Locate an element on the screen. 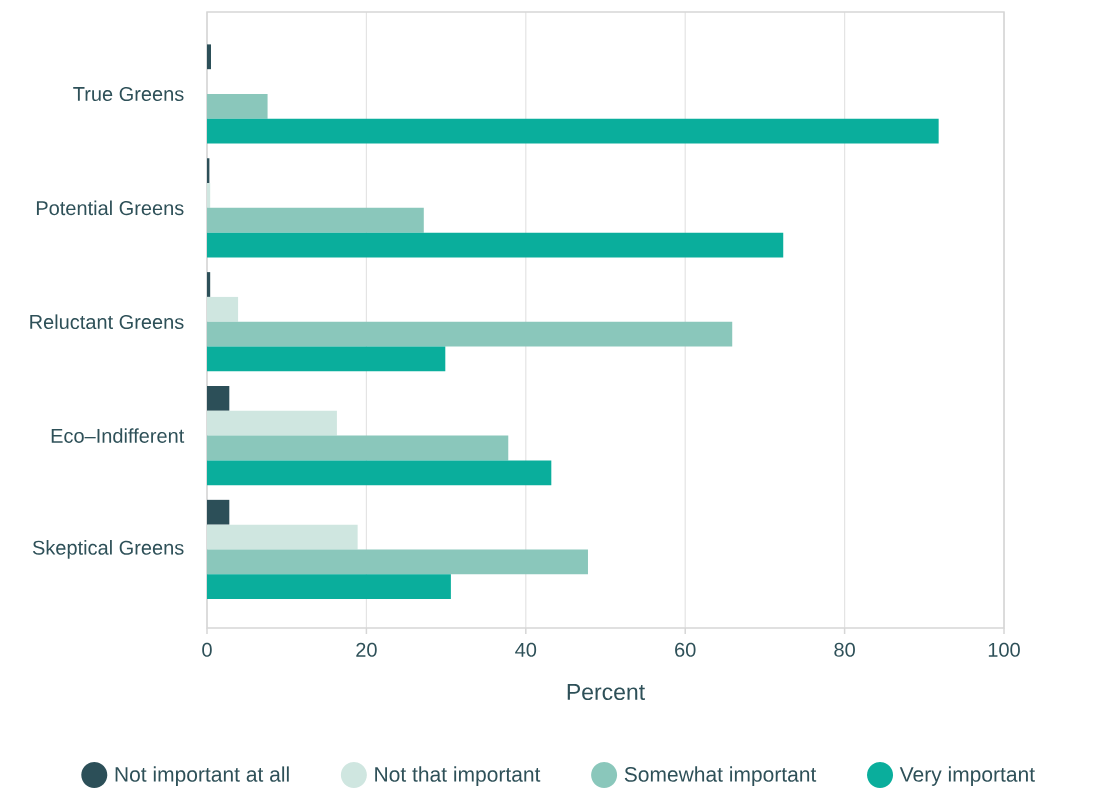 This screenshot has width=1119, height=789. legend-label: Not important at all is located at coordinates (202, 776).